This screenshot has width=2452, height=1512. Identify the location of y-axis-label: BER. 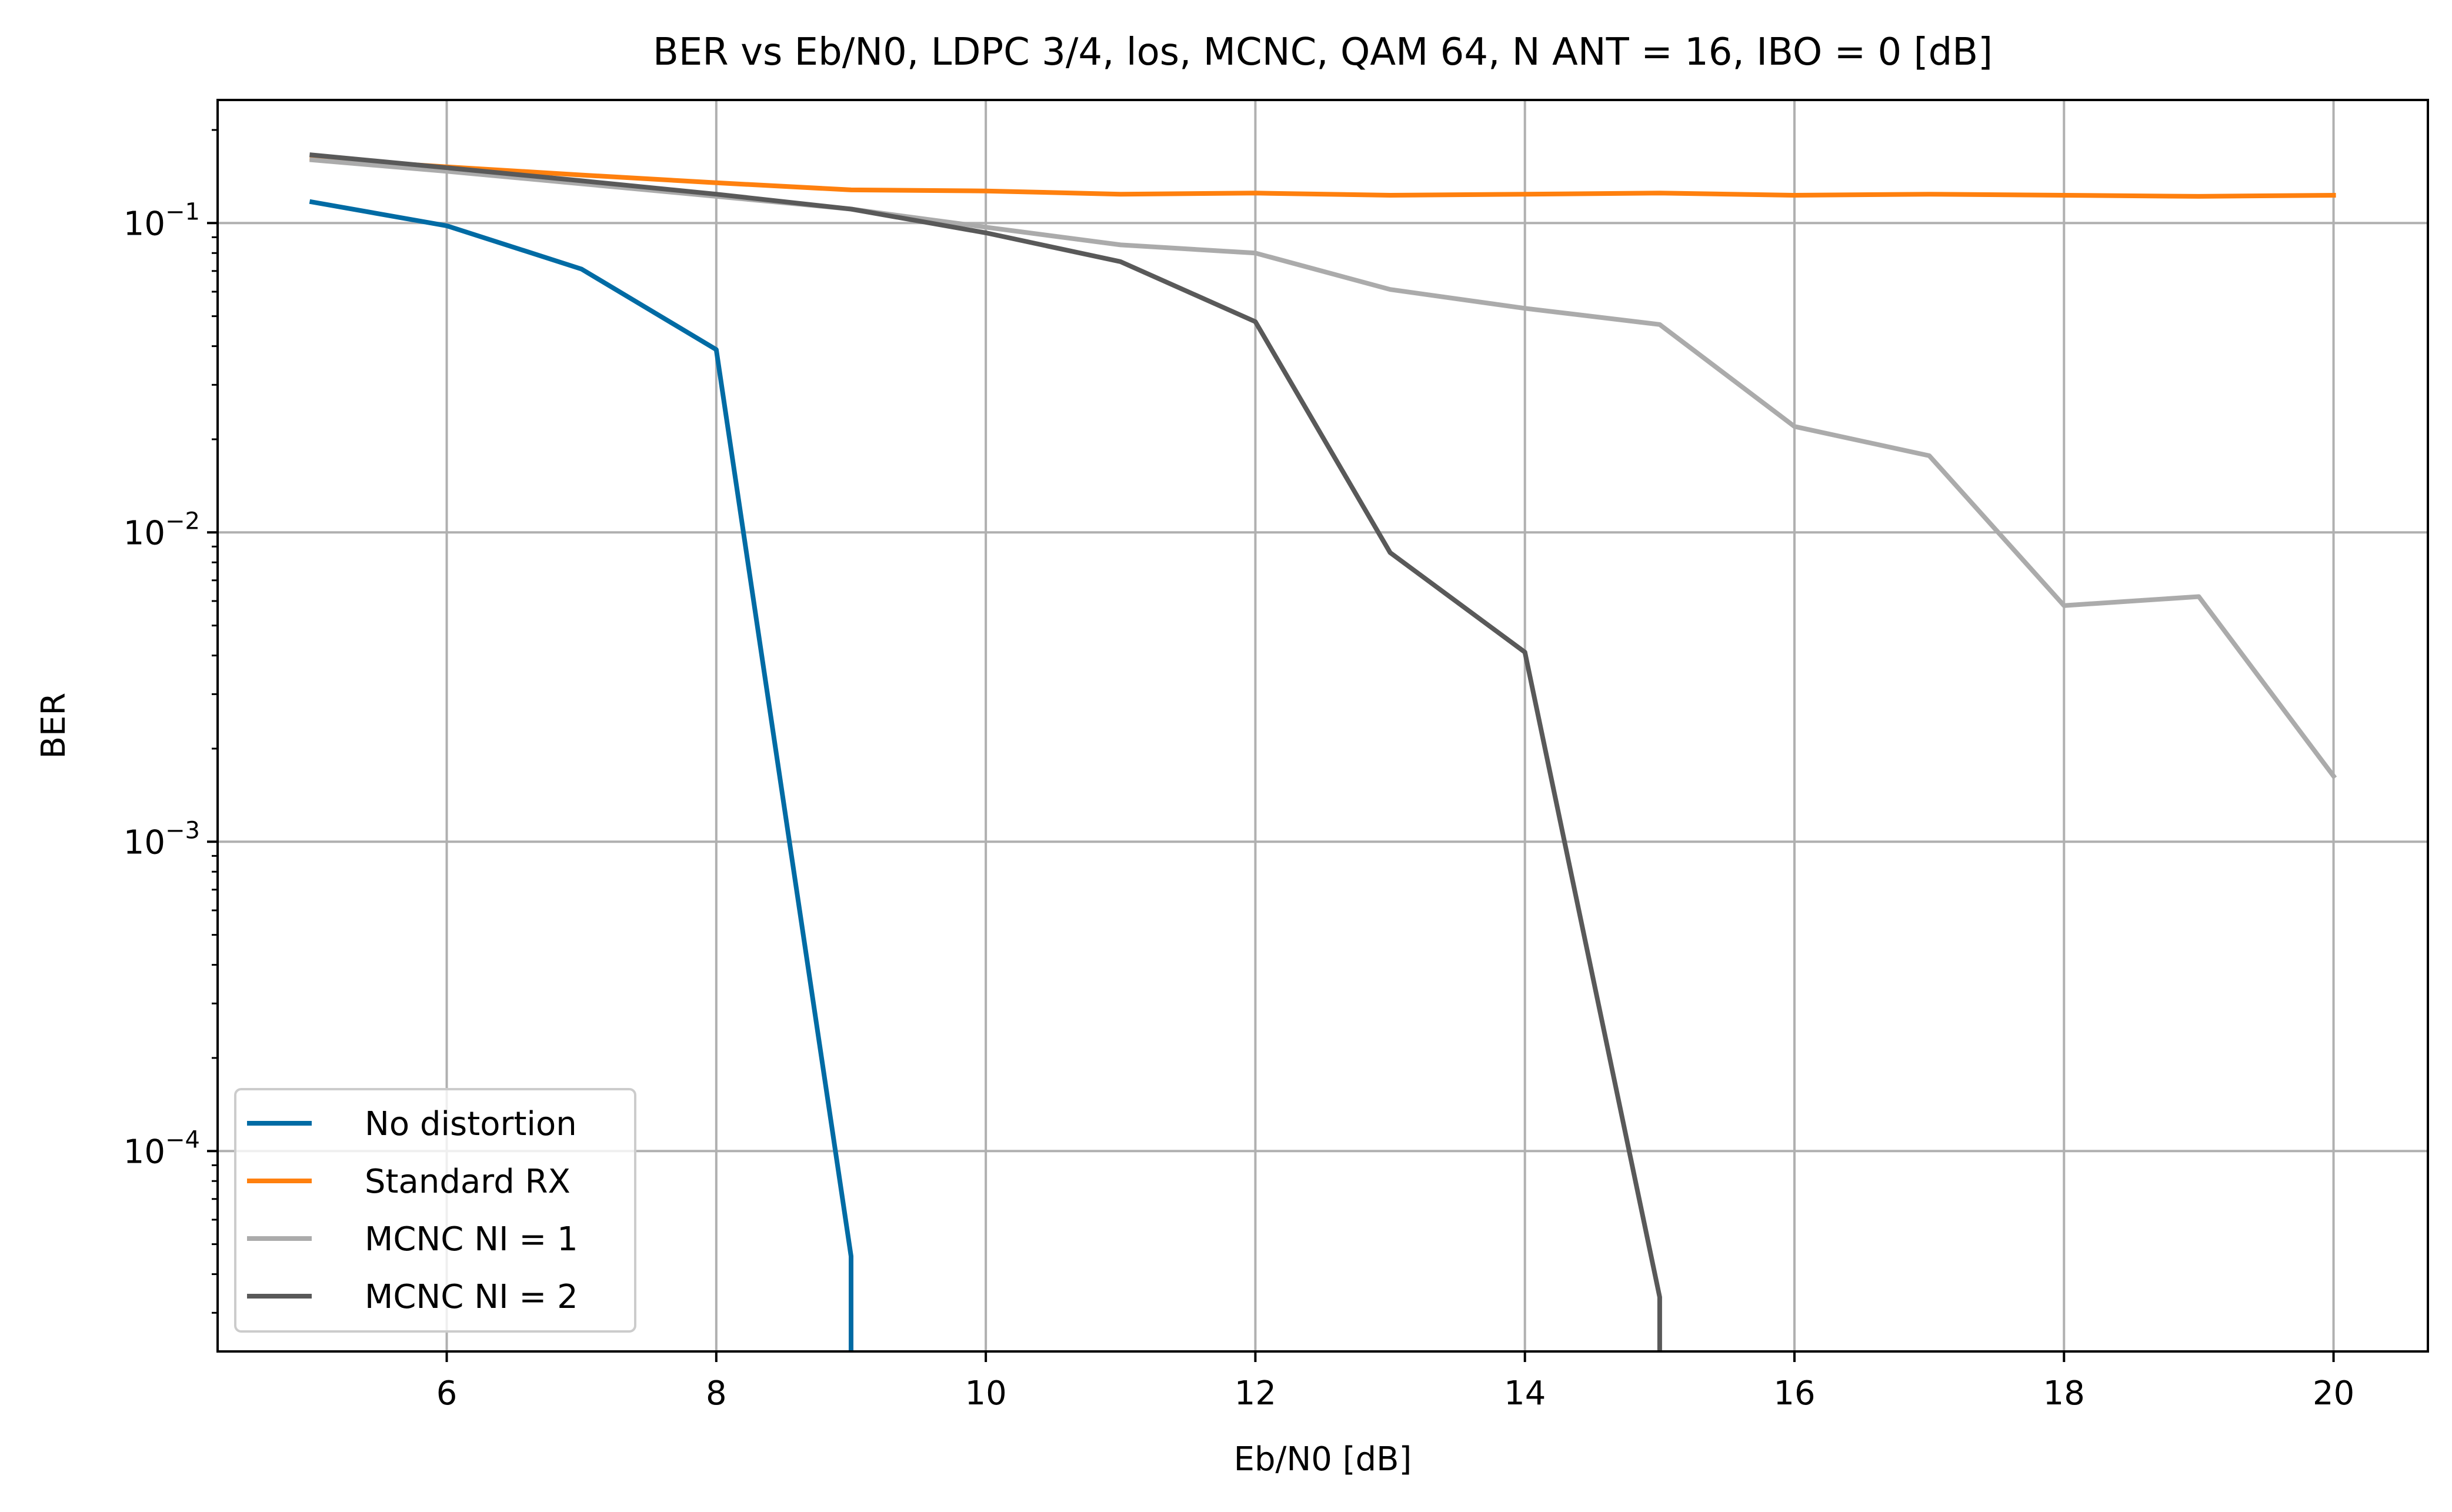
(54, 726).